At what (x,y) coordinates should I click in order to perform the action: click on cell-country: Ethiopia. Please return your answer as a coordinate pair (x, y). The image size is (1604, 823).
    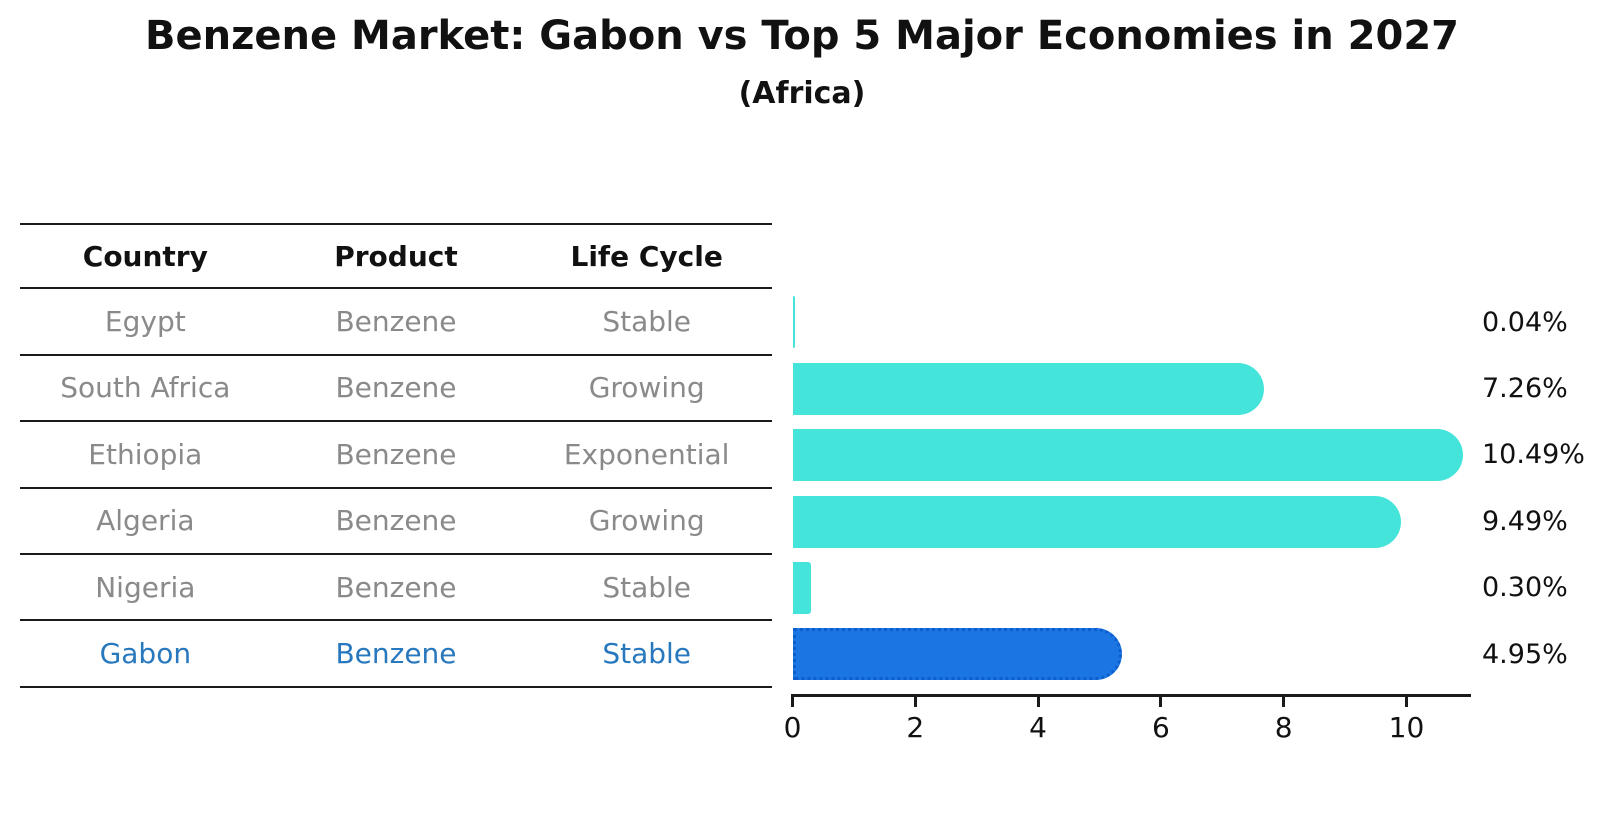
    Looking at the image, I should click on (145, 454).